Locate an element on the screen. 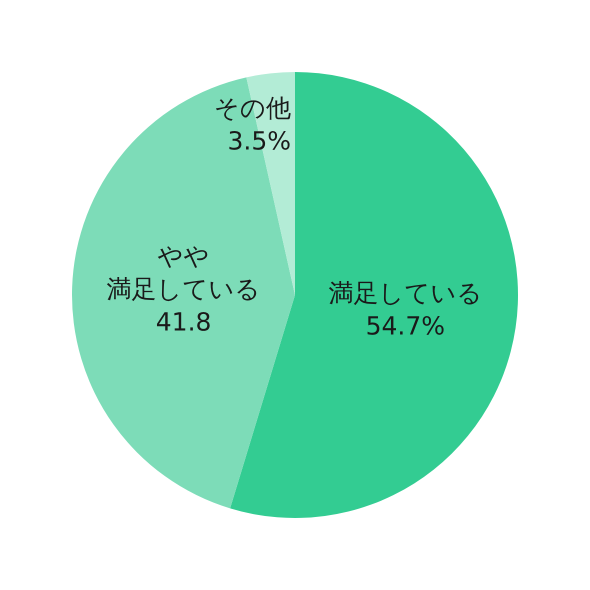 This screenshot has height=590, width=590. slice-label: 満足している is located at coordinates (405, 293).